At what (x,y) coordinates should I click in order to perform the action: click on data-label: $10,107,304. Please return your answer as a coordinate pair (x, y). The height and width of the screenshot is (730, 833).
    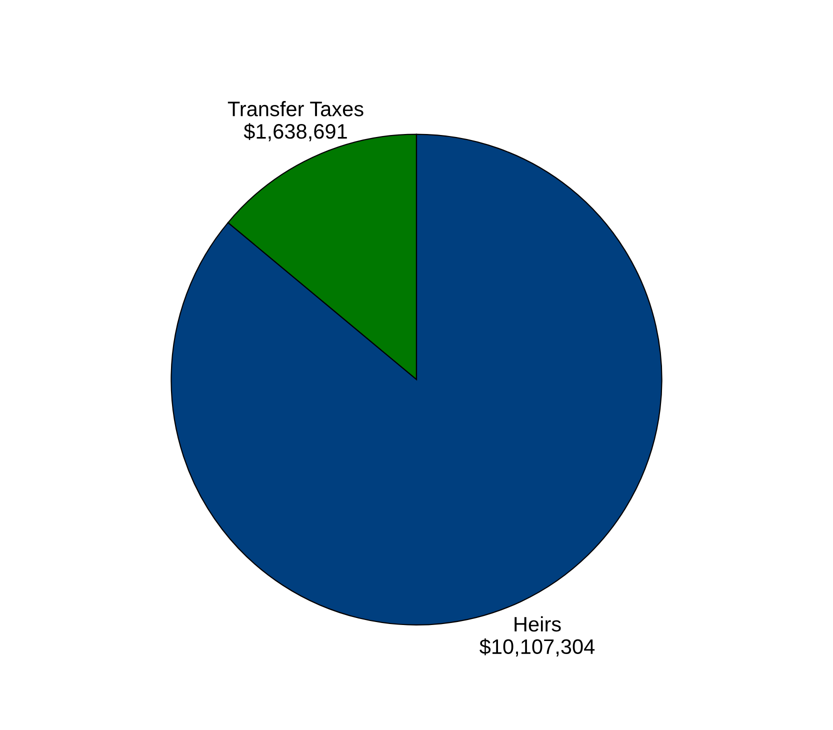
    Looking at the image, I should click on (537, 647).